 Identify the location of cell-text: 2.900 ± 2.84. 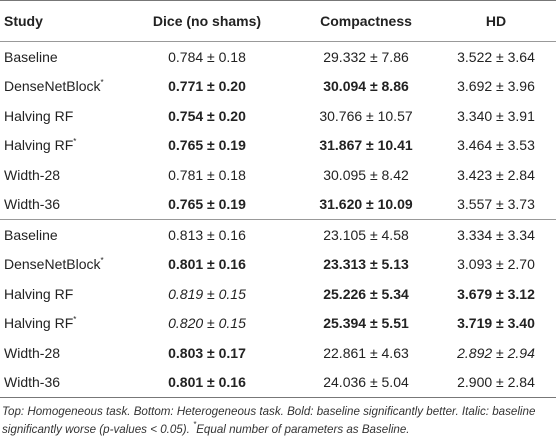
(496, 382).